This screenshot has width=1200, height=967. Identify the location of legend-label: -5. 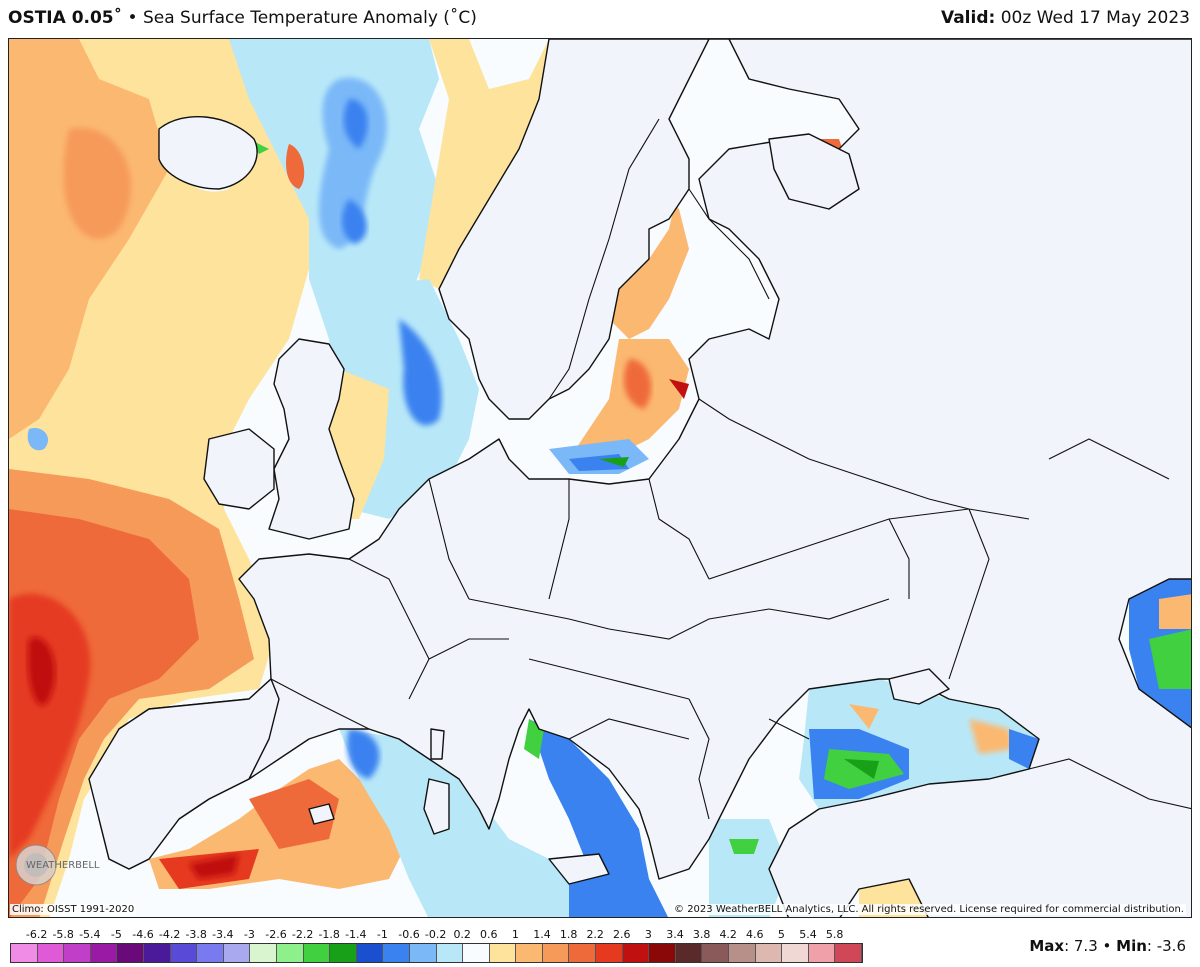
(116, 934).